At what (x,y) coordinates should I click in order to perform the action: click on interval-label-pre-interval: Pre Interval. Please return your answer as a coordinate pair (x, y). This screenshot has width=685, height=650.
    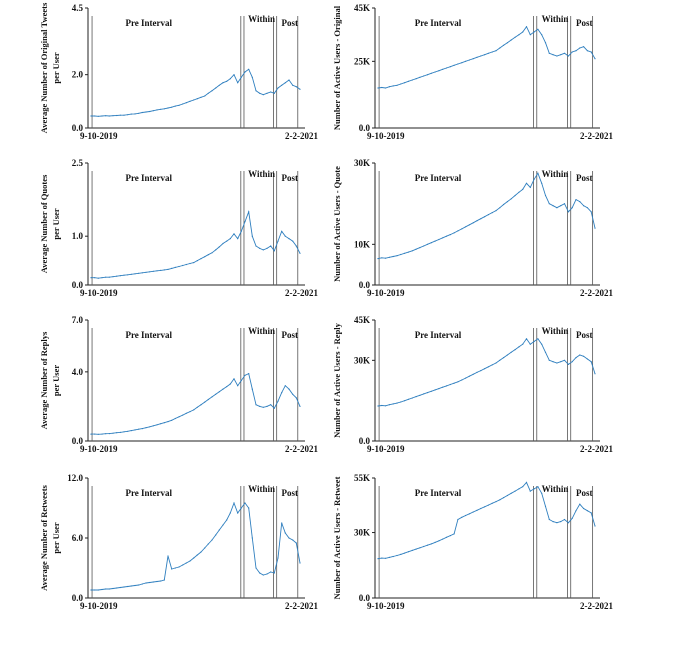
    Looking at the image, I should click on (148, 335).